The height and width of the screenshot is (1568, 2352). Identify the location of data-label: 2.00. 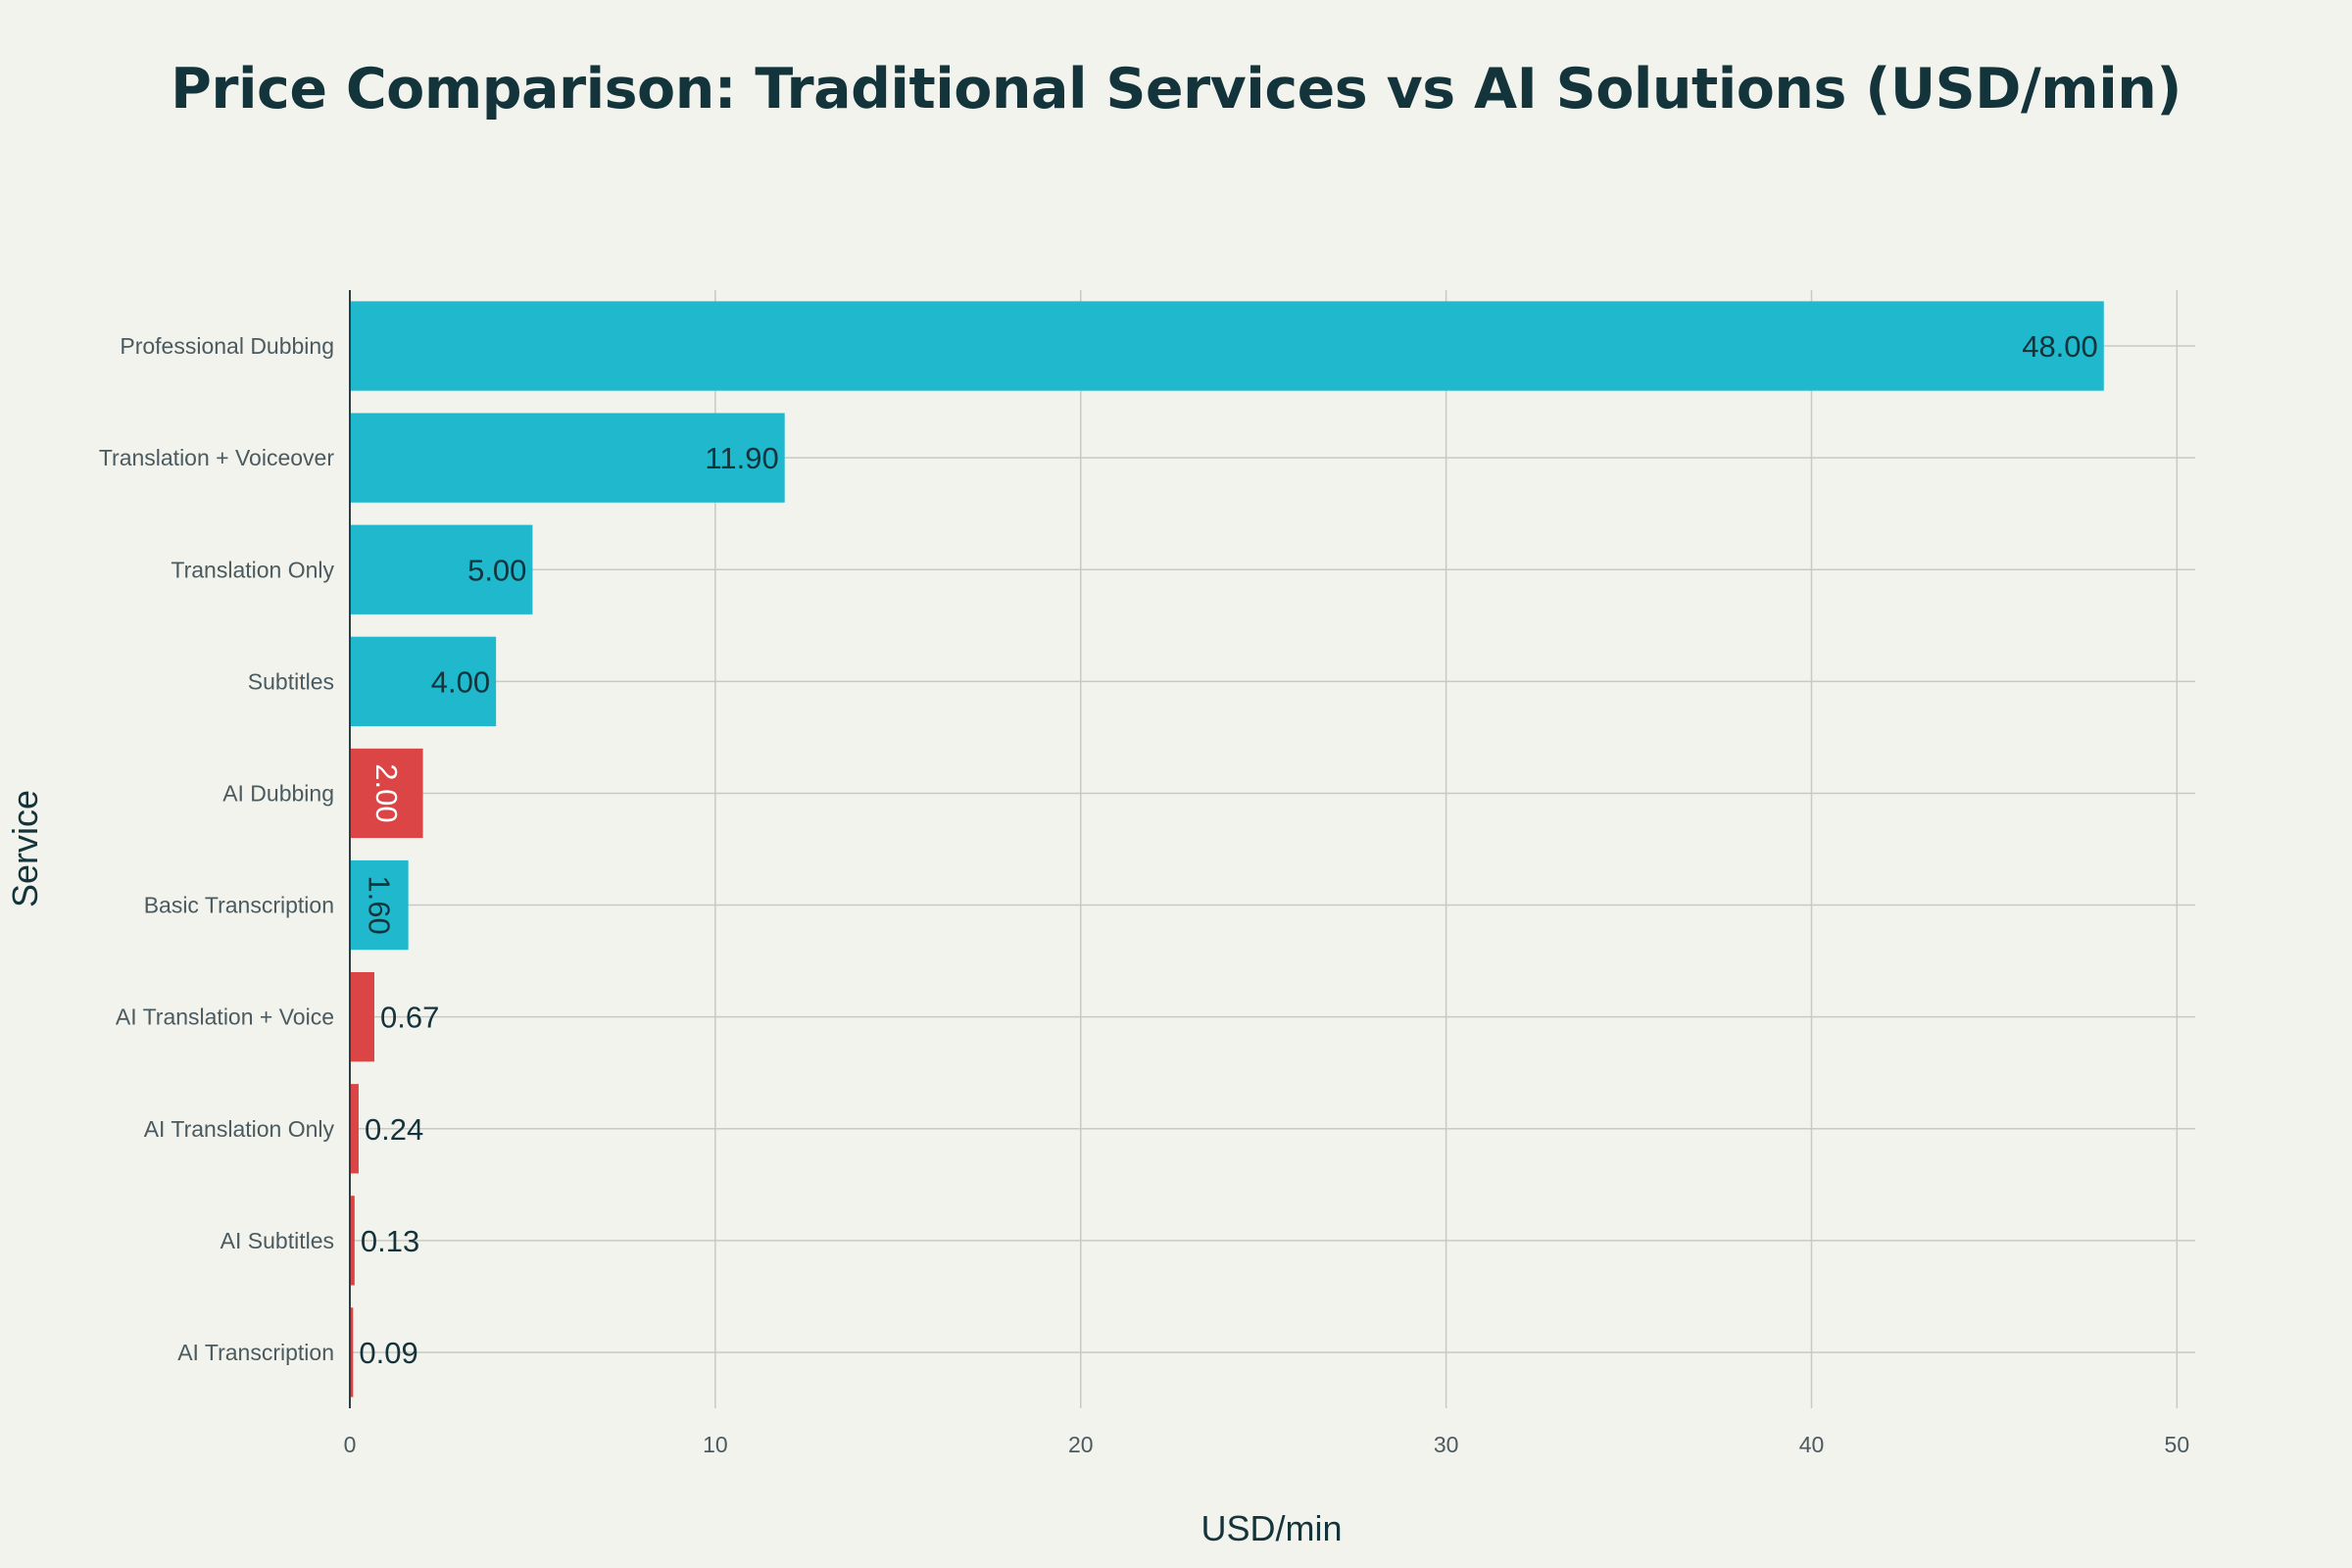
(386, 793).